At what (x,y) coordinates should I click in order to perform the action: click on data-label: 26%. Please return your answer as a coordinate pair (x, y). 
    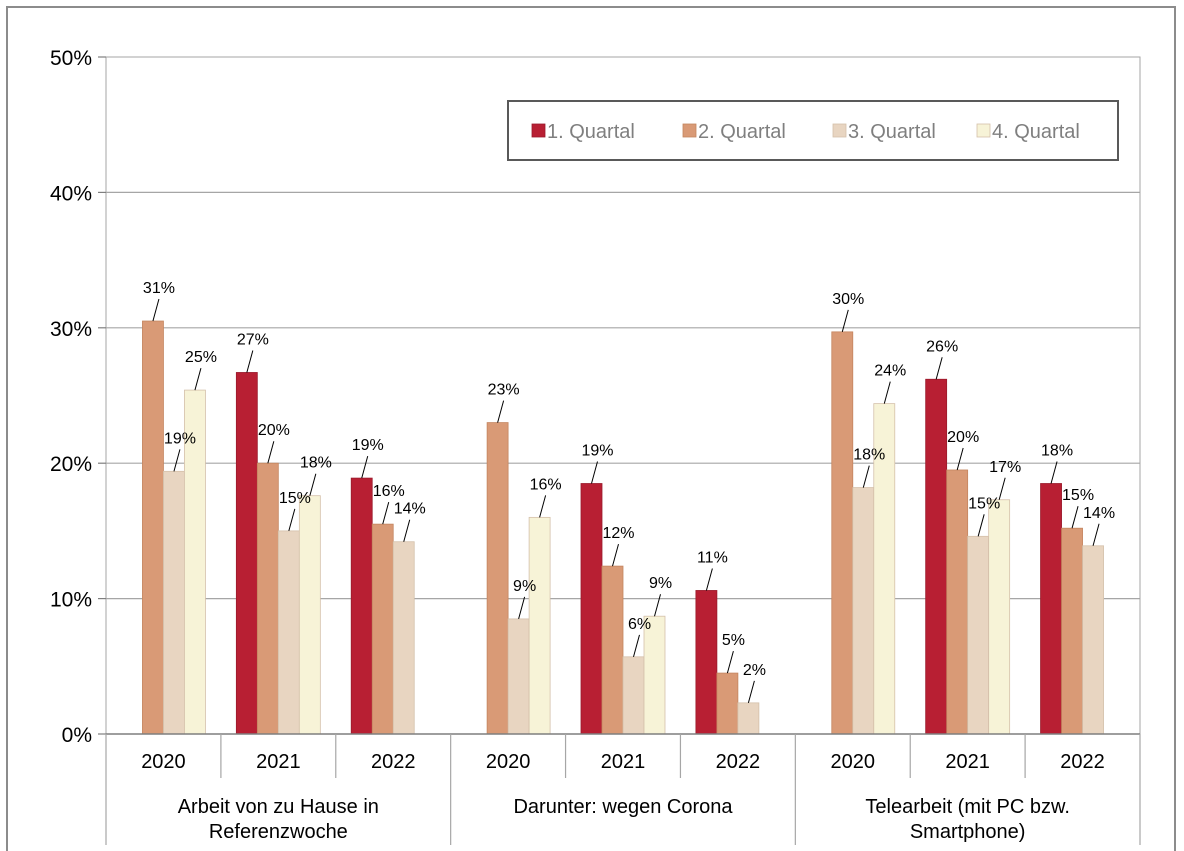
    Looking at the image, I should click on (942, 346).